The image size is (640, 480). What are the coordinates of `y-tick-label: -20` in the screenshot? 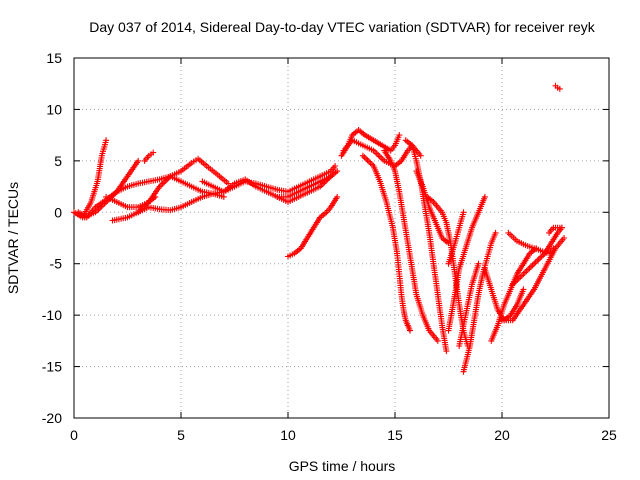 It's located at (52, 418).